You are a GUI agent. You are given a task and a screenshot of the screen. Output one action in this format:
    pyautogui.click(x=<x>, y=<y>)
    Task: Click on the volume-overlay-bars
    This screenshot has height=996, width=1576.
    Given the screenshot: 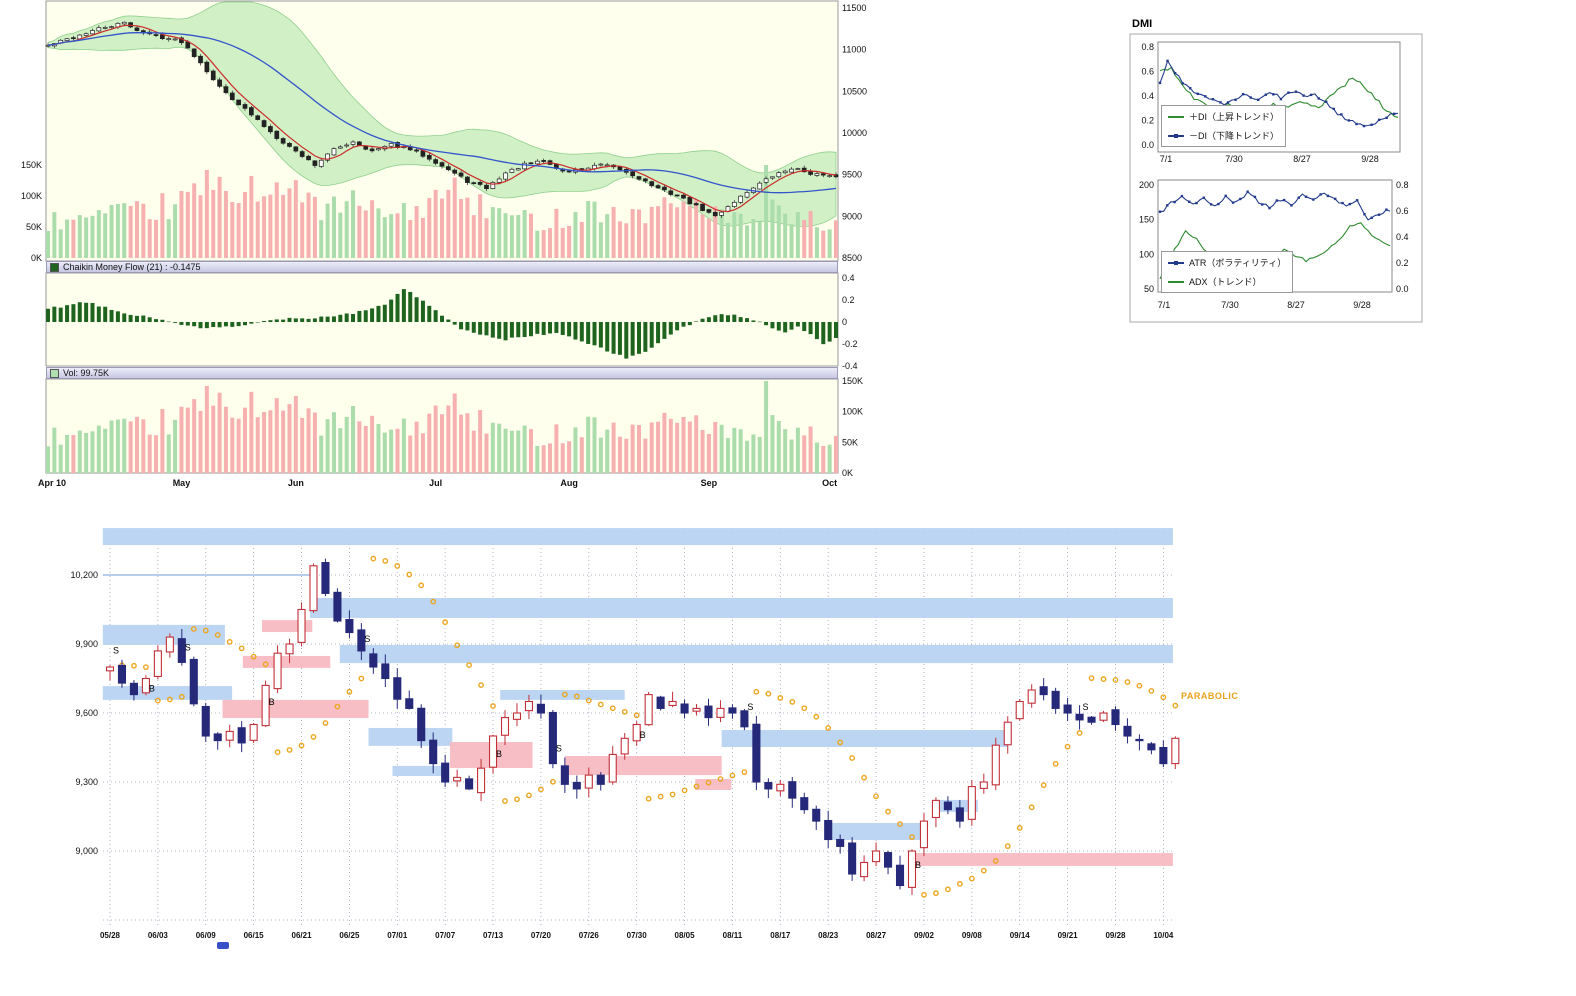 What is the action you would take?
    pyautogui.click(x=442, y=211)
    